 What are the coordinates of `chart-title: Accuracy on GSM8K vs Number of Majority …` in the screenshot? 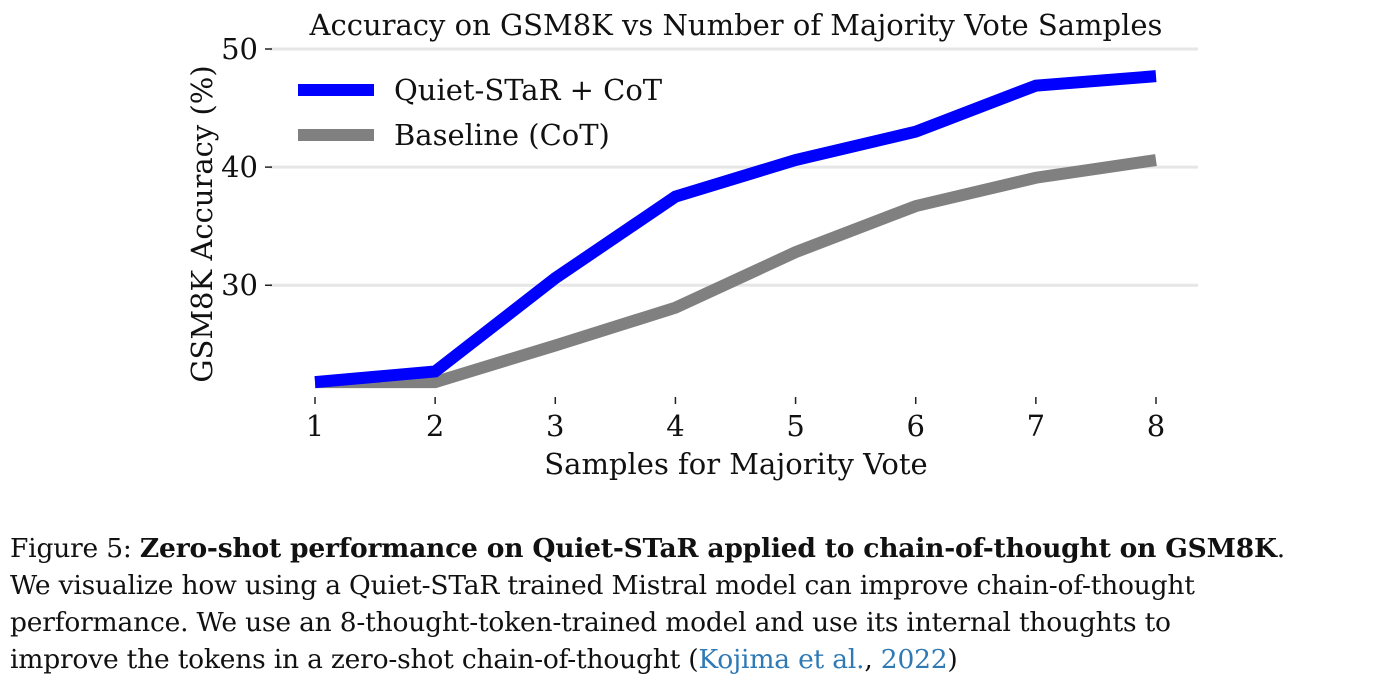 It's located at (736, 25).